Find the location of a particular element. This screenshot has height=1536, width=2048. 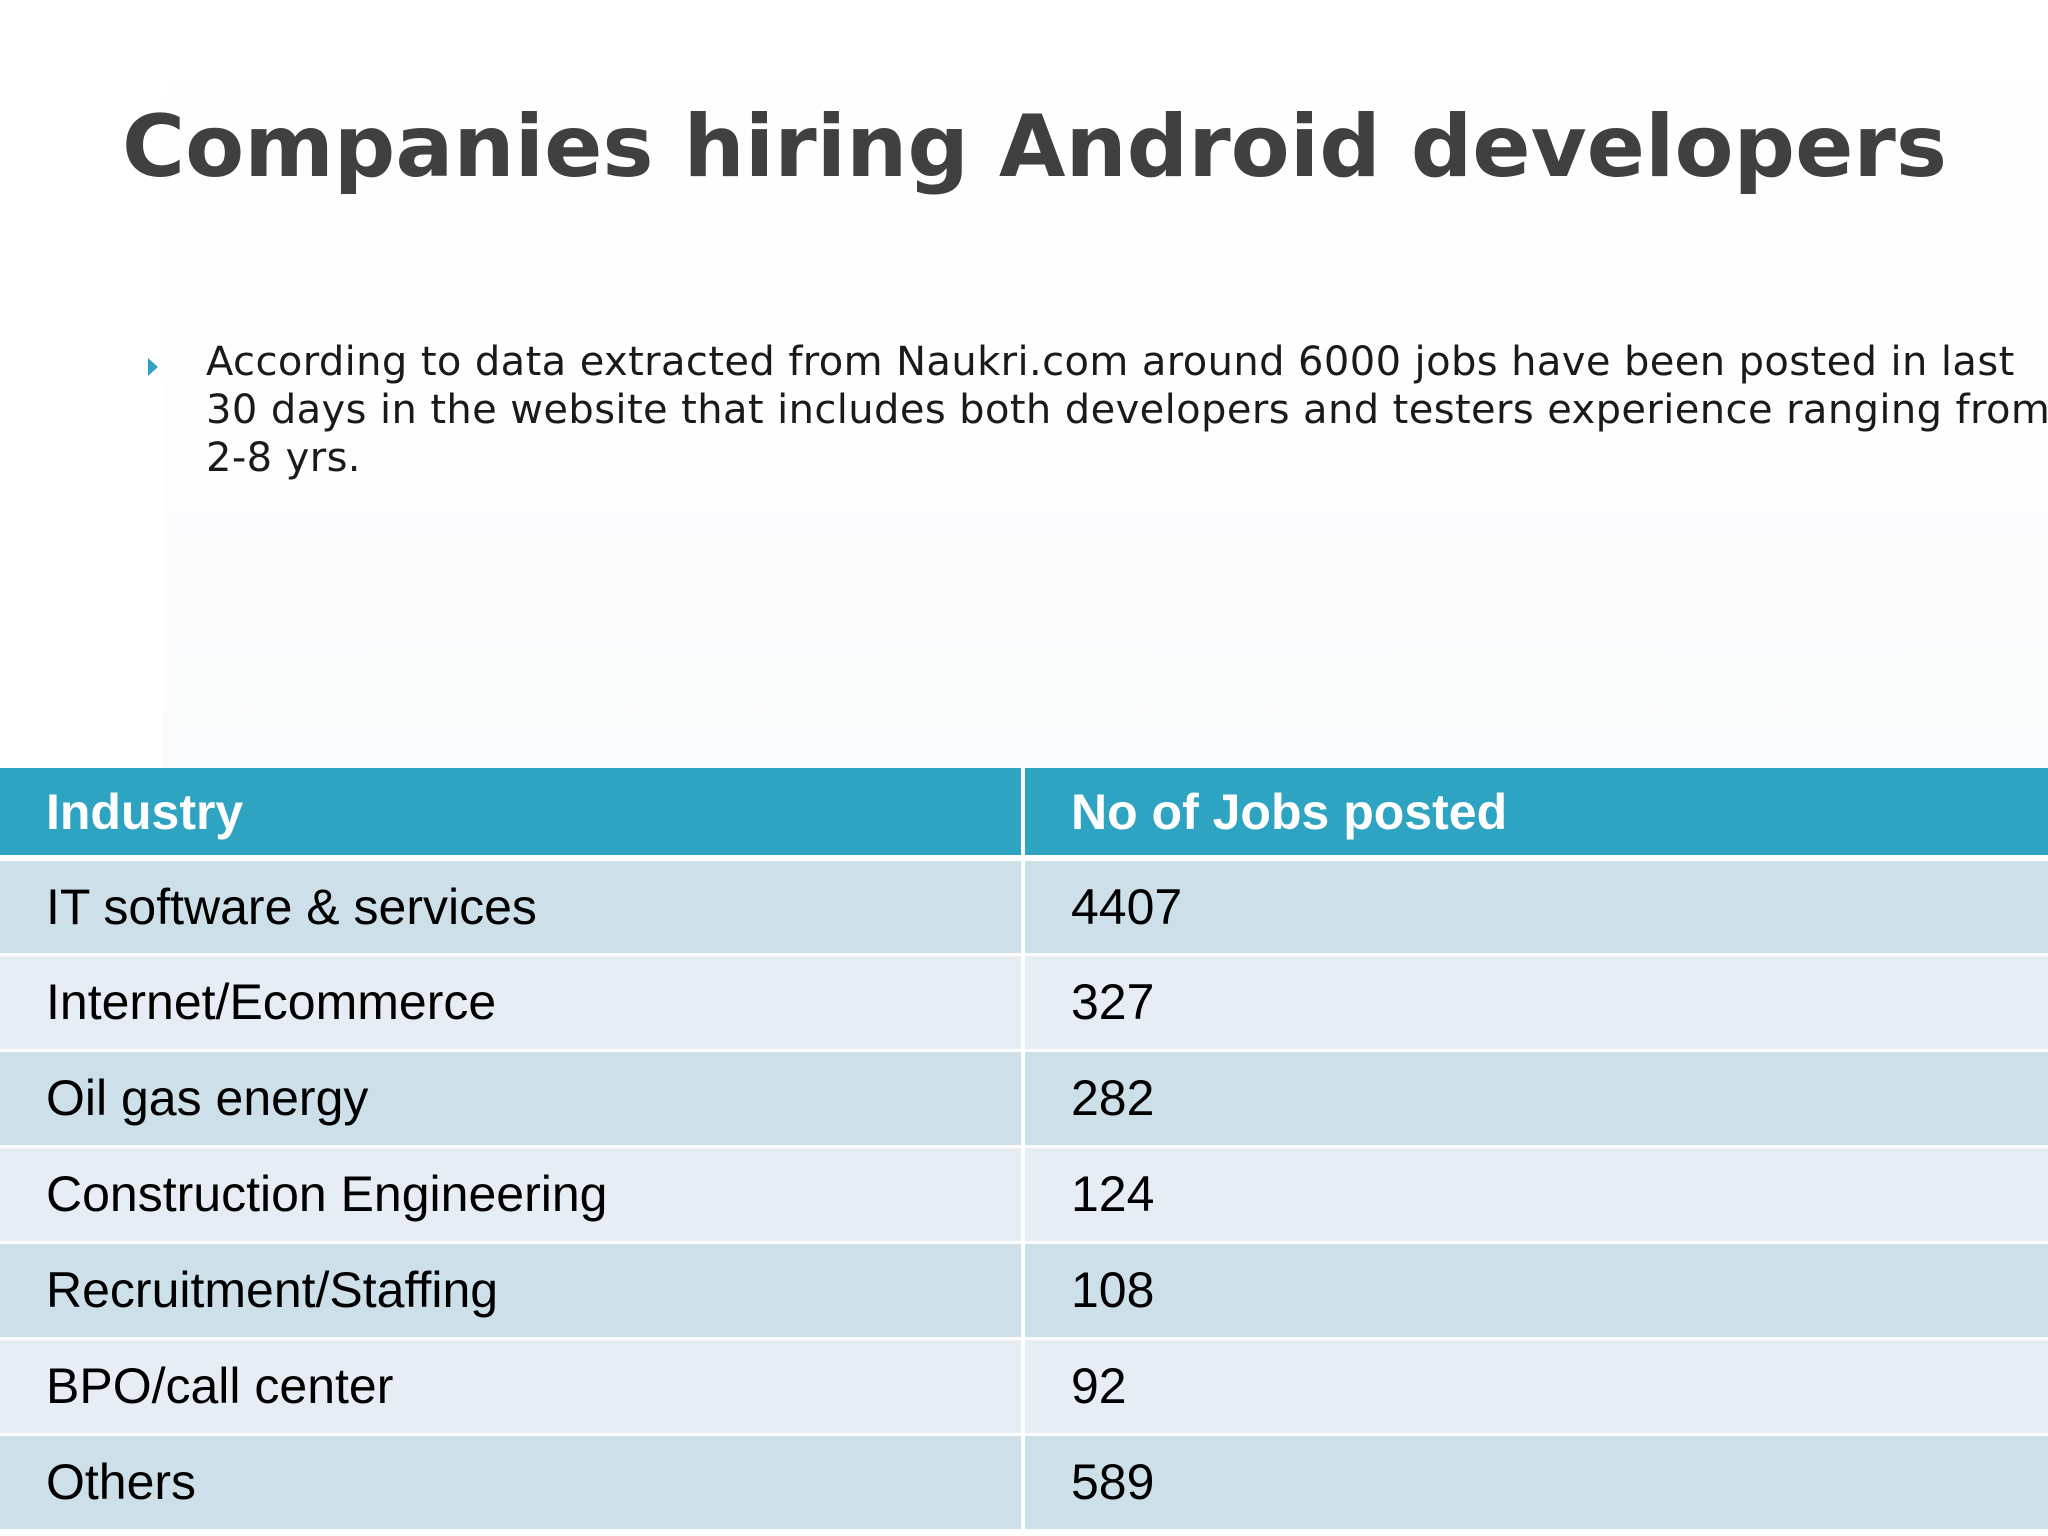

triangle-bullet-icon is located at coordinates (153, 367).